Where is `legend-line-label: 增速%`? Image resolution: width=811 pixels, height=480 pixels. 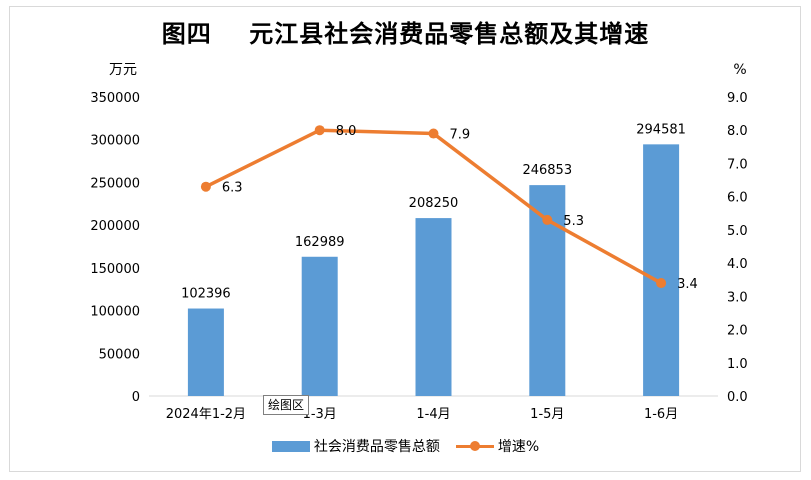 legend-line-label: 增速% is located at coordinates (518, 447).